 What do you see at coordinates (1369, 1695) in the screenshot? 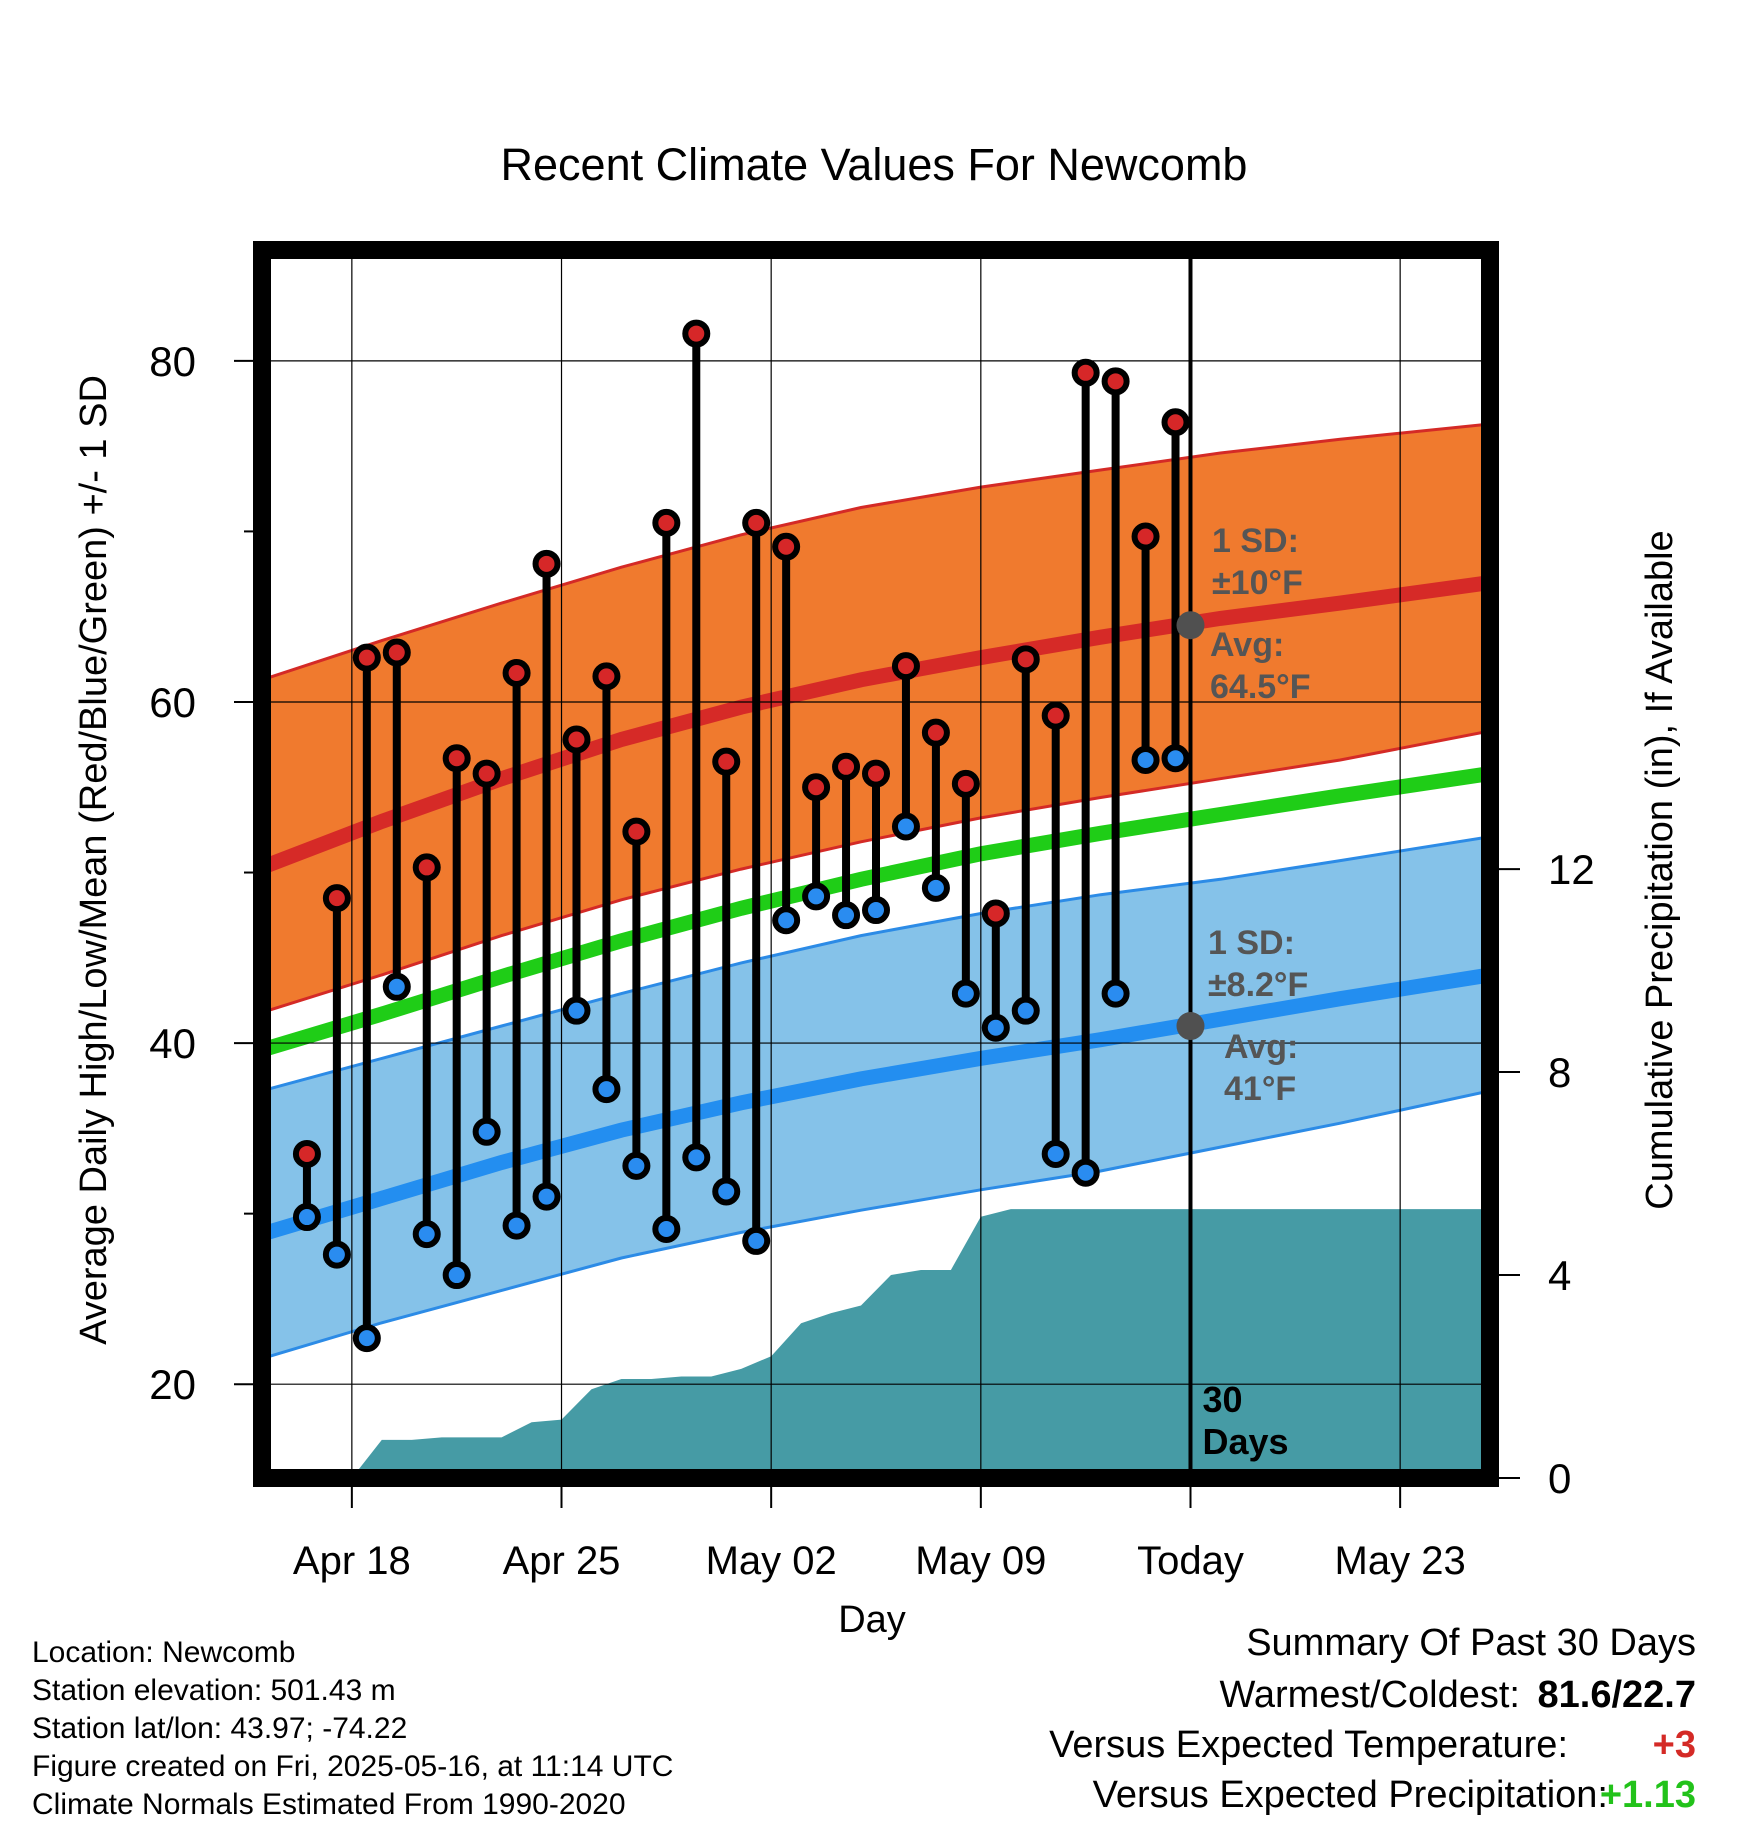
I see `warmest-coldest-label: Warmest/Coldest:` at bounding box center [1369, 1695].